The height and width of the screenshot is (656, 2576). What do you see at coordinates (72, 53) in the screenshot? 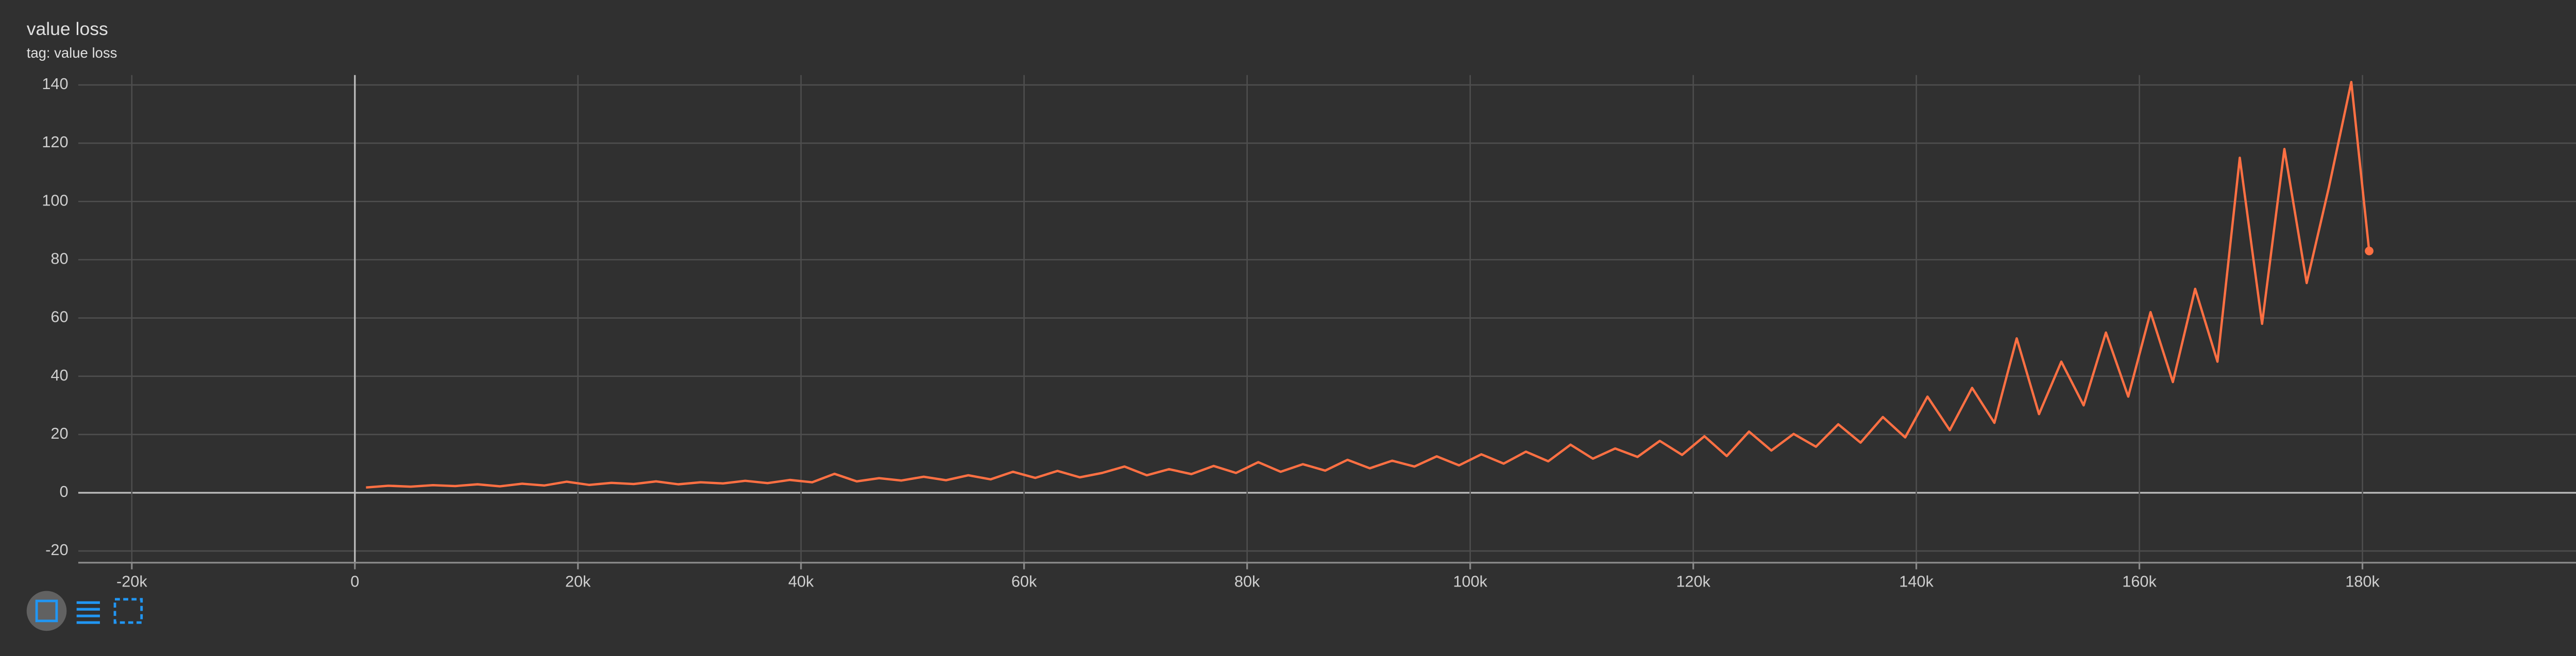
I see `chart-subtitle: tag: value loss` at bounding box center [72, 53].